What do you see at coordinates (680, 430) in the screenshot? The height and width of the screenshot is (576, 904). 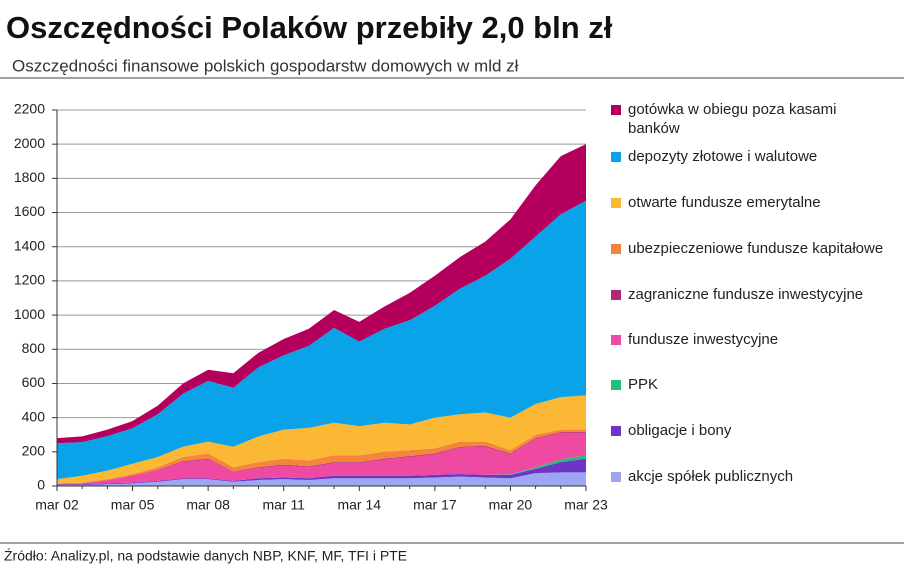 I see `legend-label: obligacje i bony` at bounding box center [680, 430].